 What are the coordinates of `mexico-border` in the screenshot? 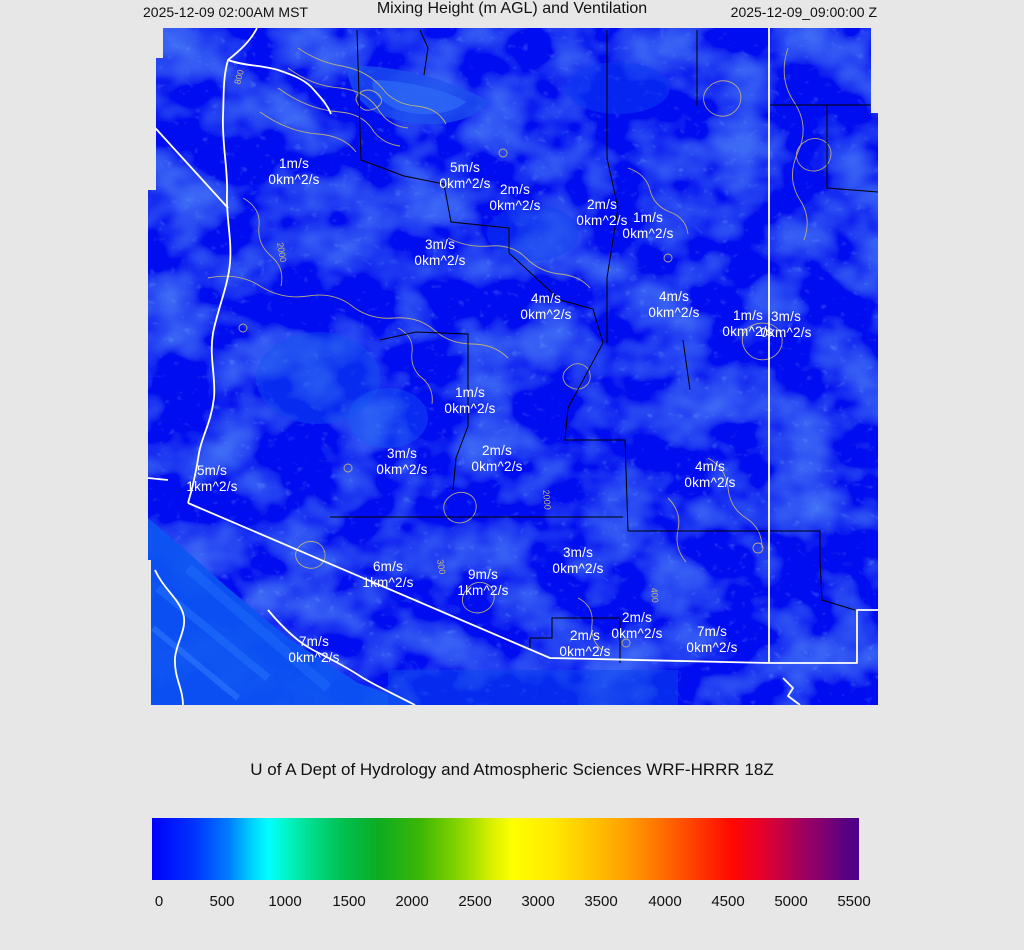 It's located at (479, 583).